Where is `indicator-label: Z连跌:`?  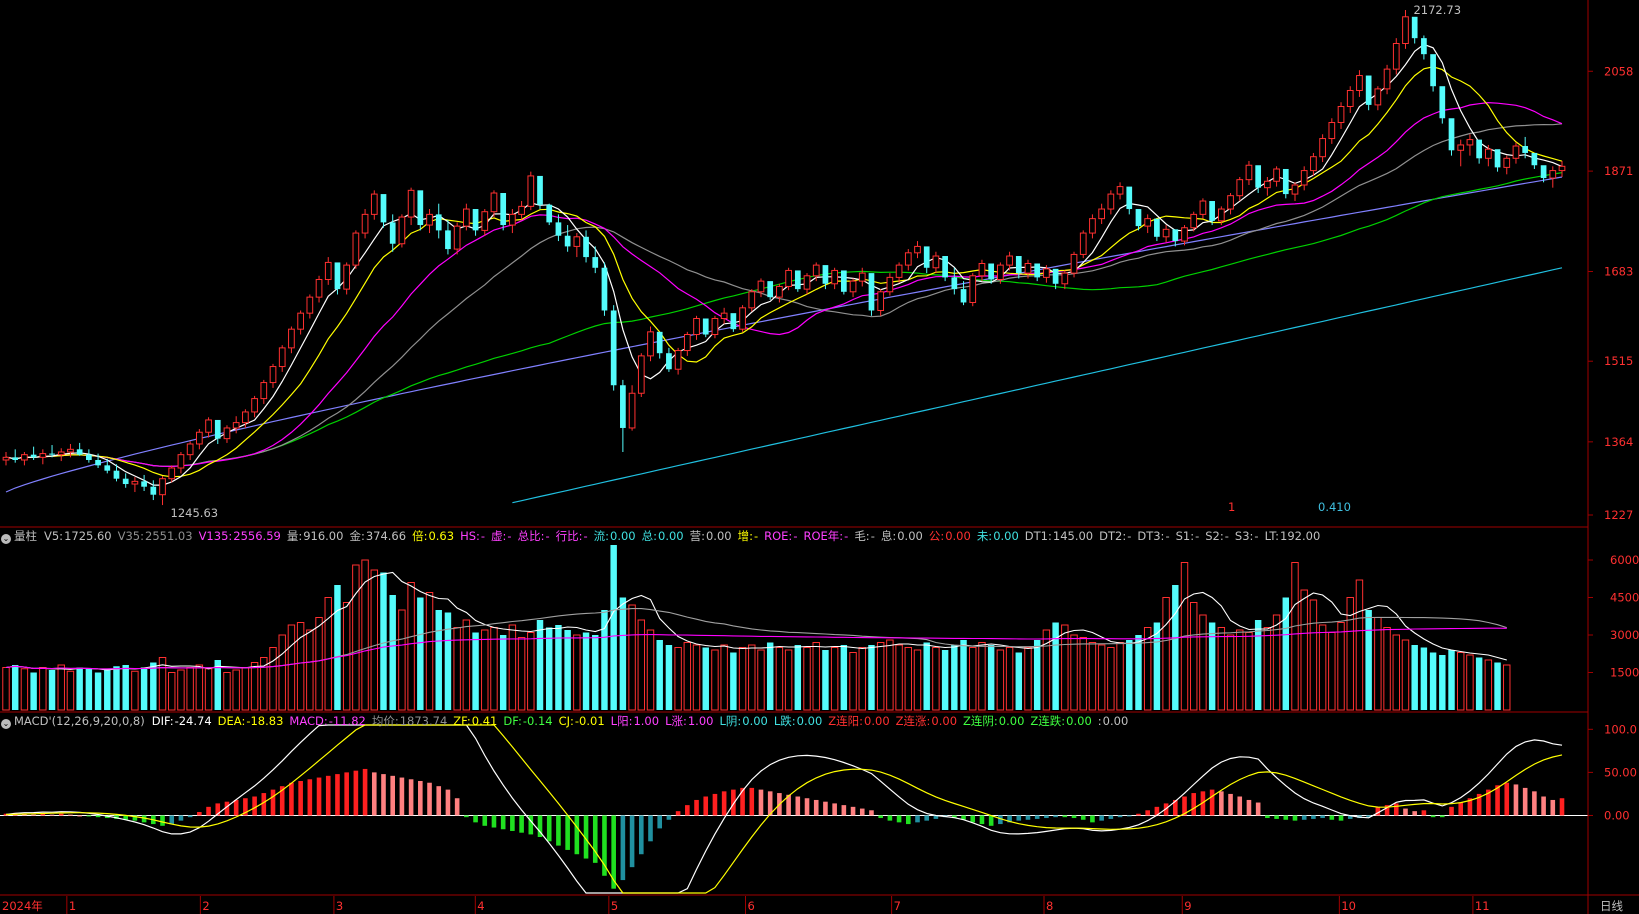
indicator-label: Z连跌: is located at coordinates (1048, 721).